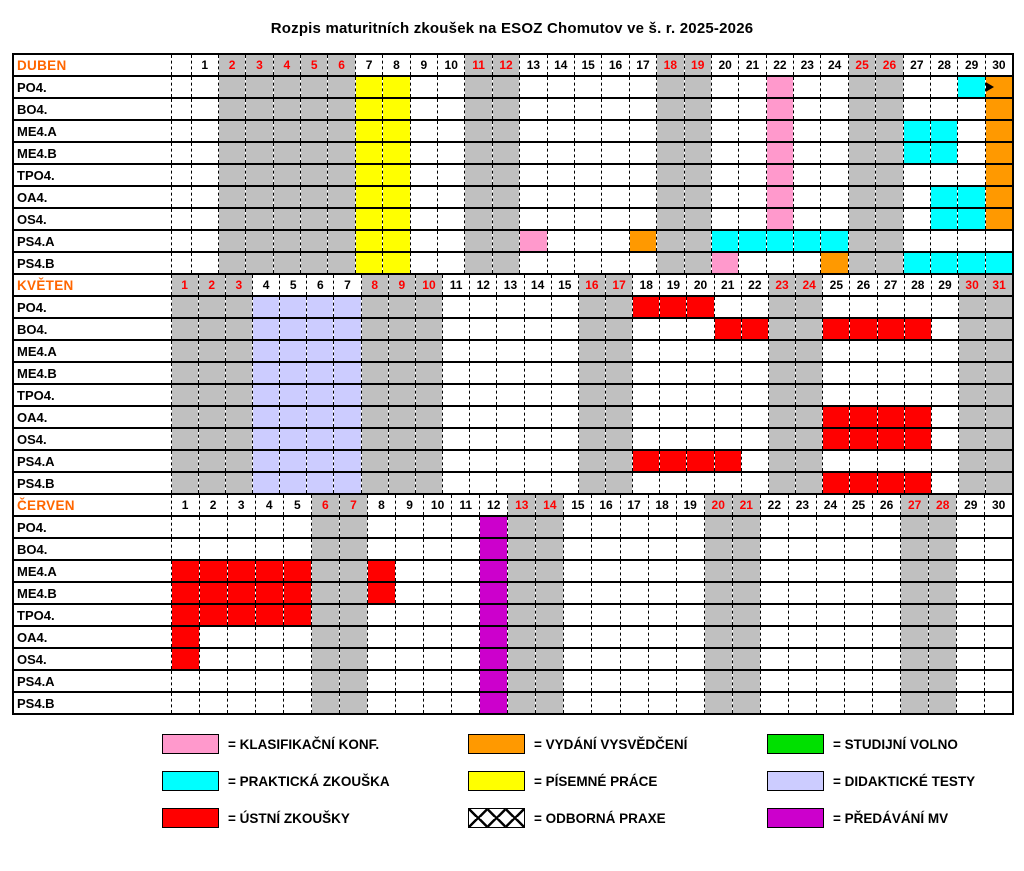  Describe the element at coordinates (577, 504) in the screenshot. I see `day-header: 15` at that location.